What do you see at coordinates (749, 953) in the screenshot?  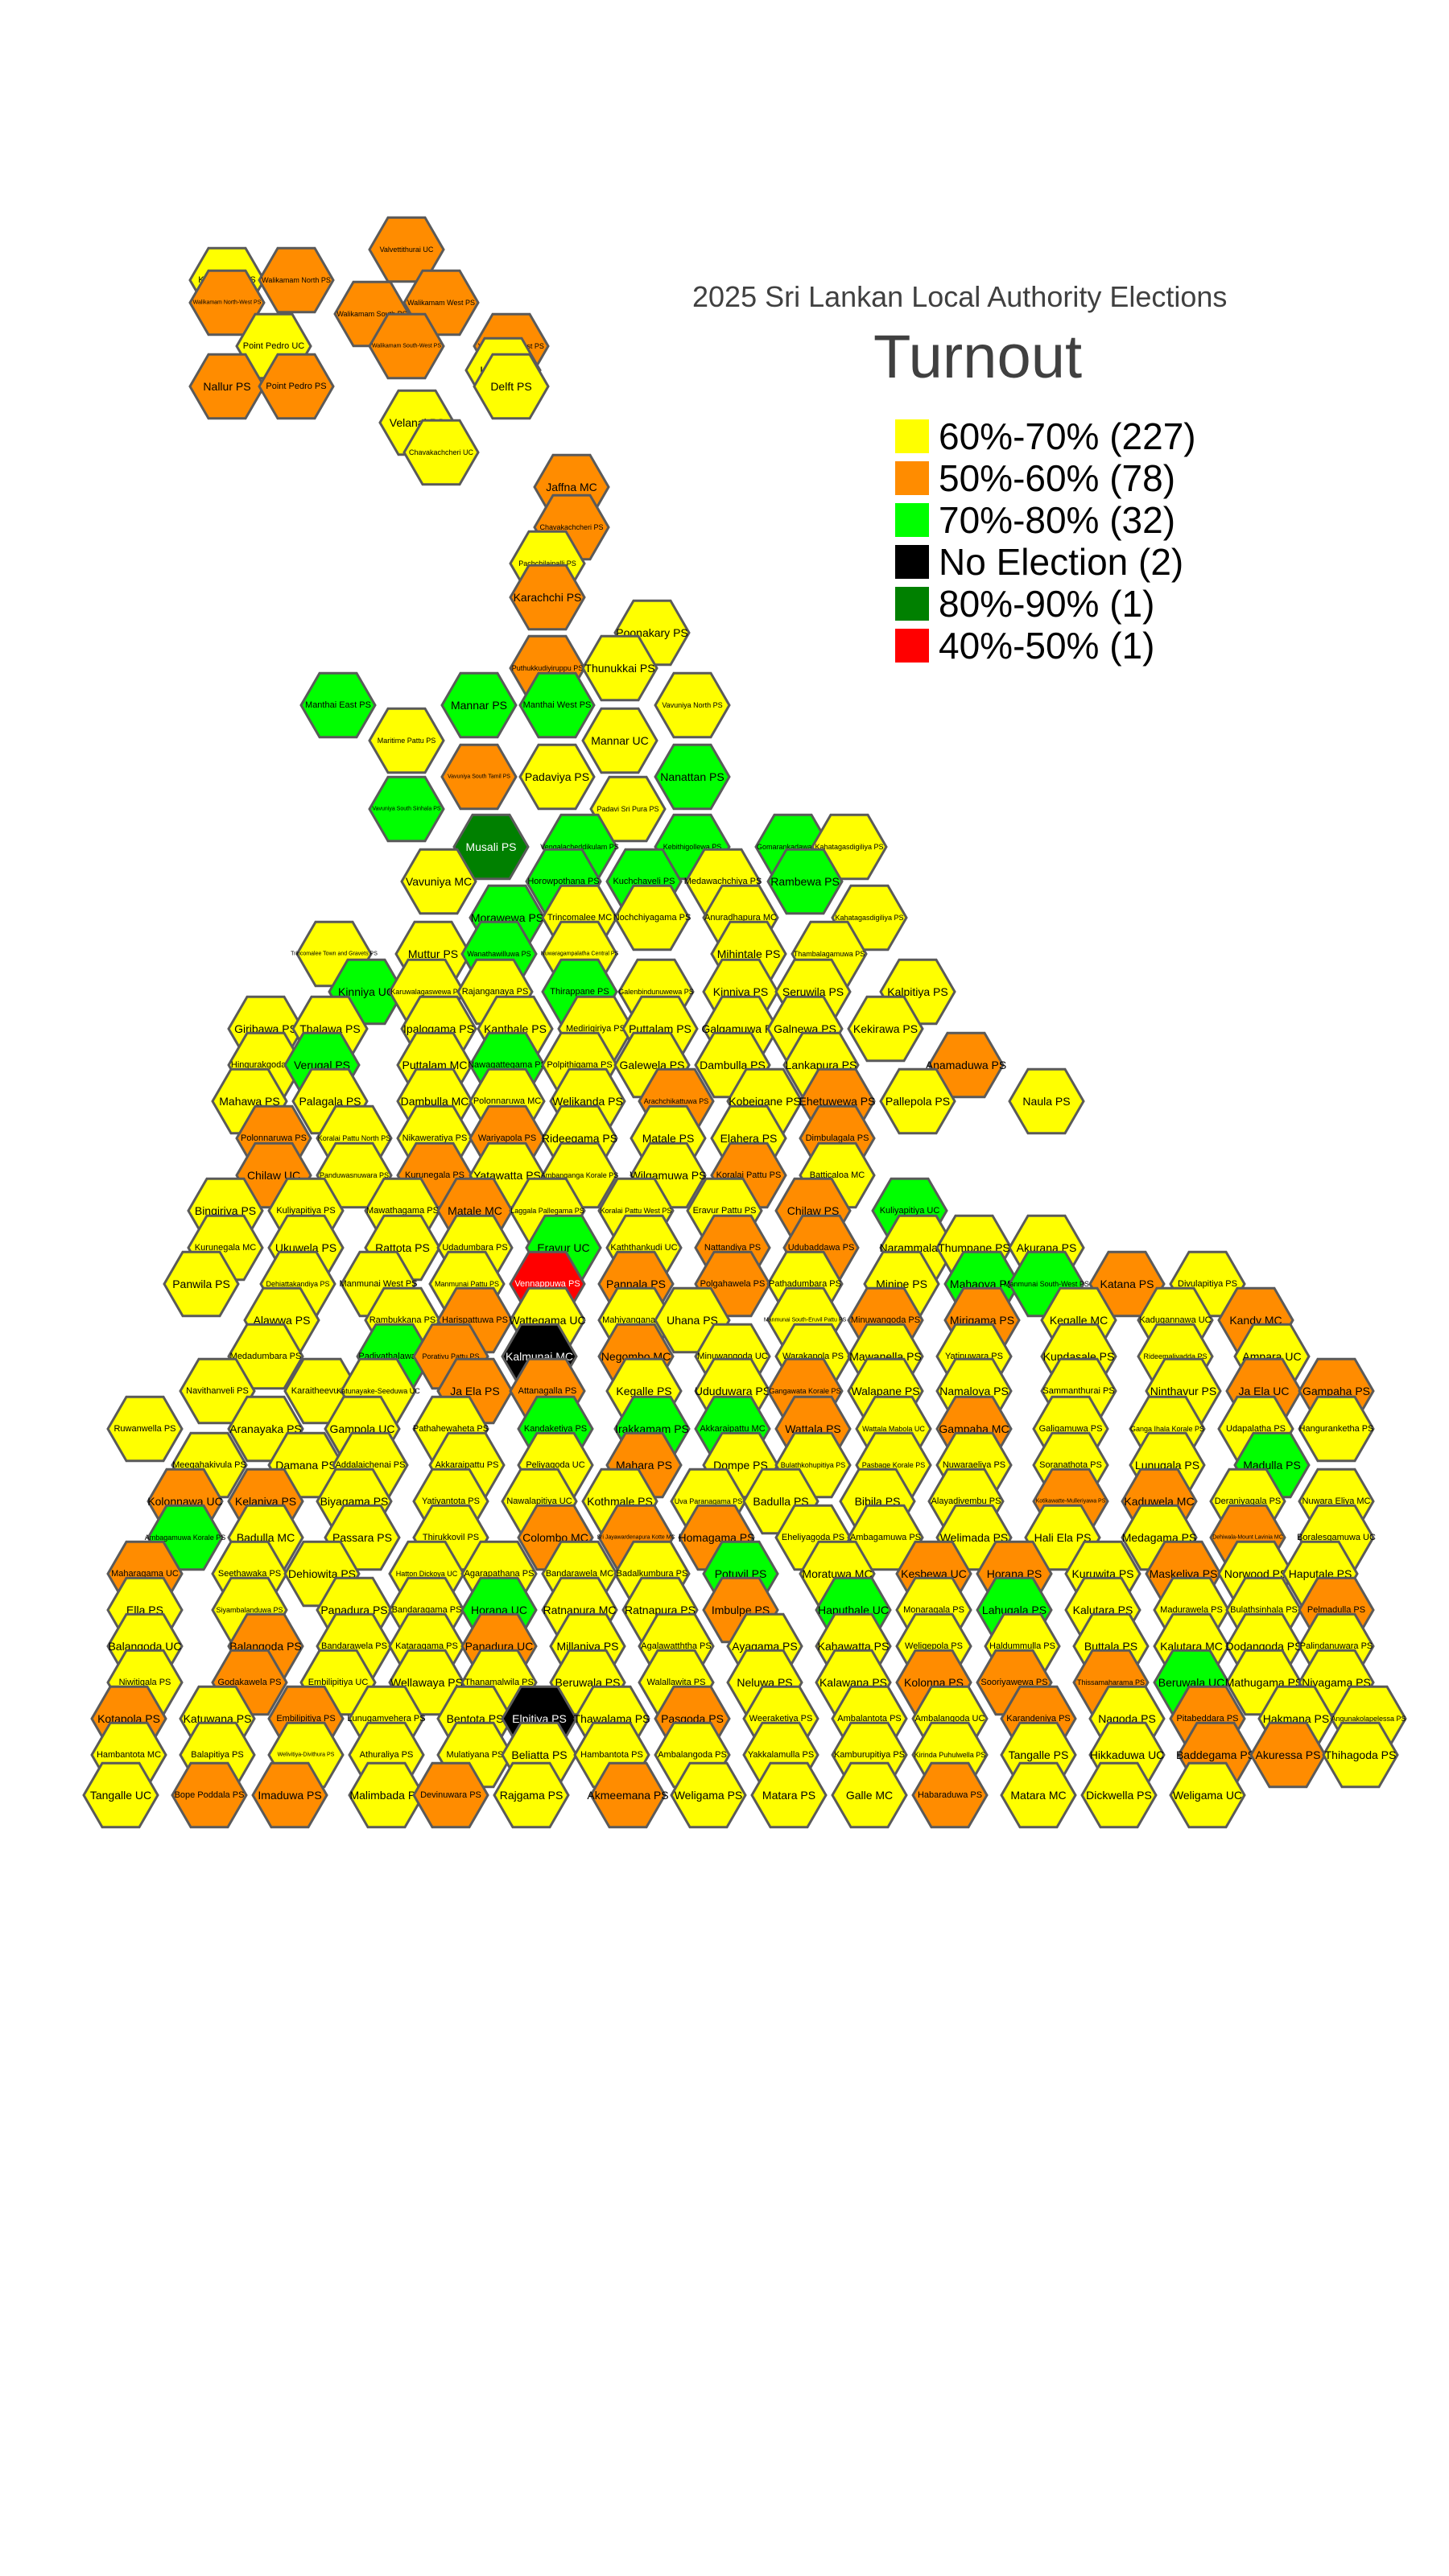 I see `area-label: Mihintale PS` at bounding box center [749, 953].